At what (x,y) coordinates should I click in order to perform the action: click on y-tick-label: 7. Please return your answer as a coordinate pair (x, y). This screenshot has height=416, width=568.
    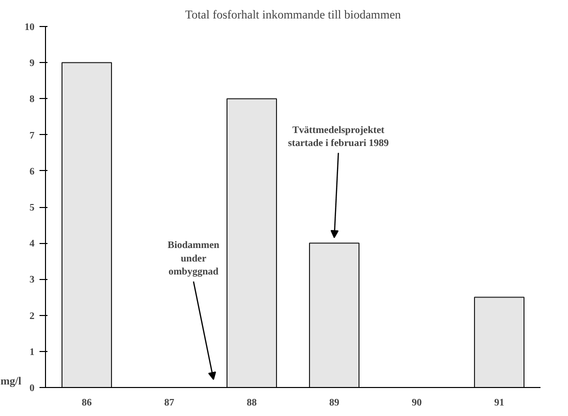
    Looking at the image, I should click on (32, 136).